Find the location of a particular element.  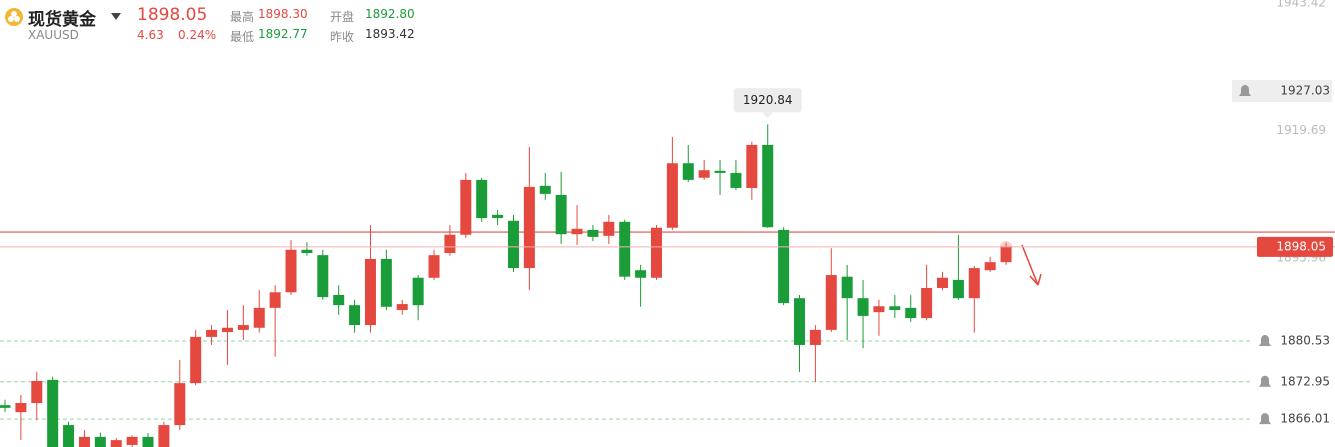

stat-label: 开盘 is located at coordinates (342, 17).